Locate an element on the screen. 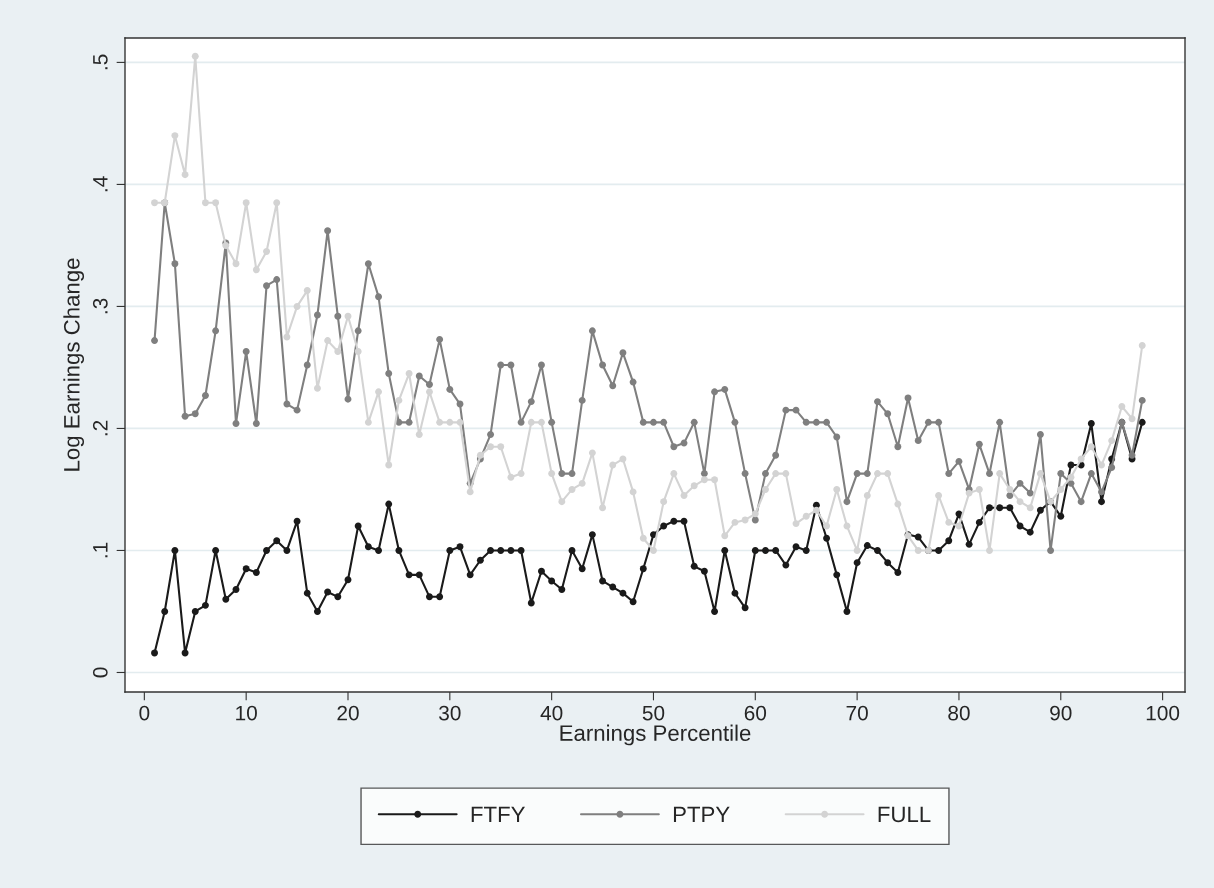 This screenshot has width=1214, height=888. y-tick-label: .5 is located at coordinates (100, 62).